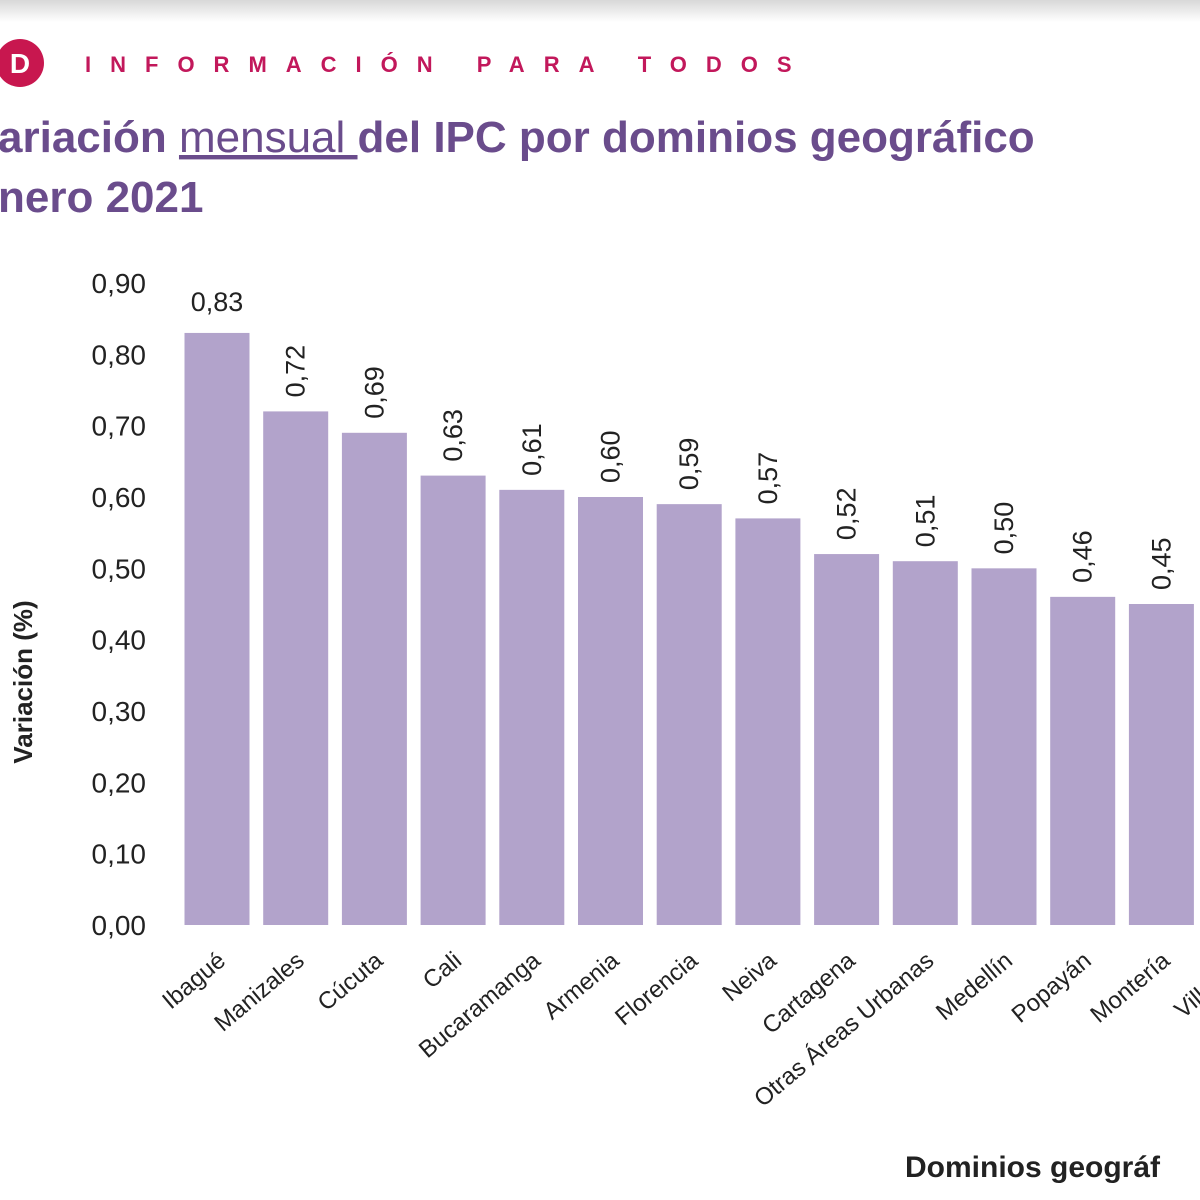 The image size is (1200, 1200). What do you see at coordinates (532, 449) in the screenshot?
I see `value-label: 0,61` at bounding box center [532, 449].